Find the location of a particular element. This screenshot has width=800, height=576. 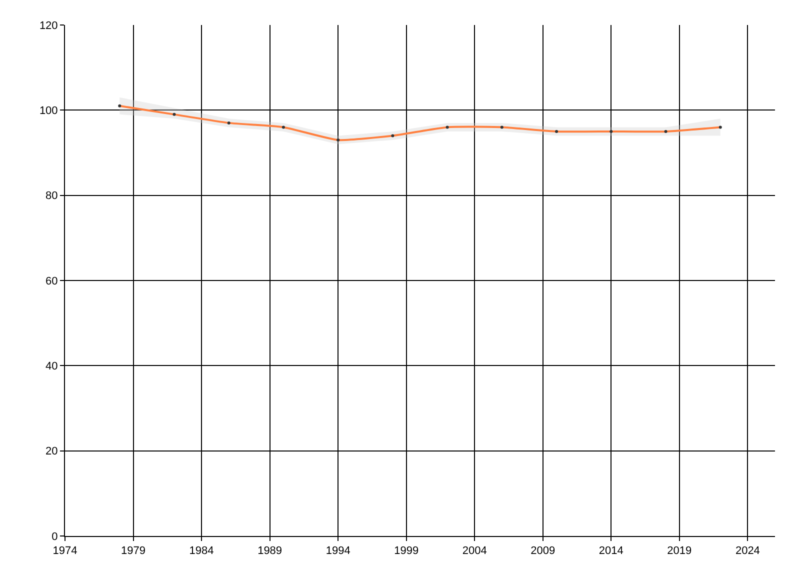

x-tick-label: 1979 is located at coordinates (133, 551).